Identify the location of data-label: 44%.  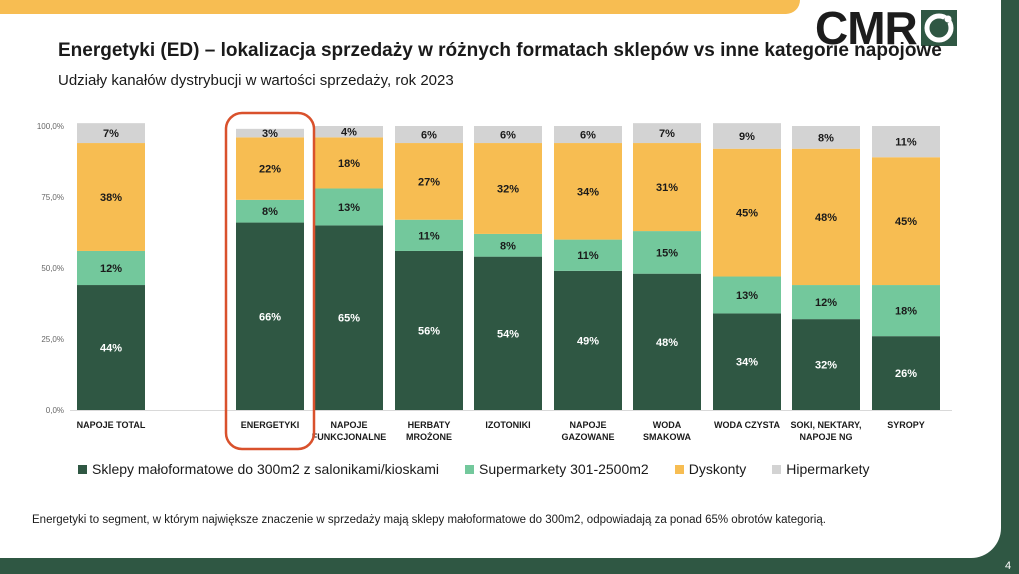
(111, 349).